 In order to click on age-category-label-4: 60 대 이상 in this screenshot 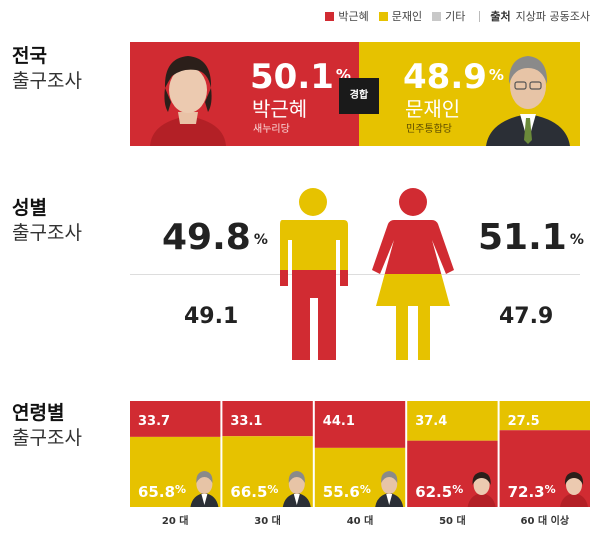, I will do `click(545, 521)`.